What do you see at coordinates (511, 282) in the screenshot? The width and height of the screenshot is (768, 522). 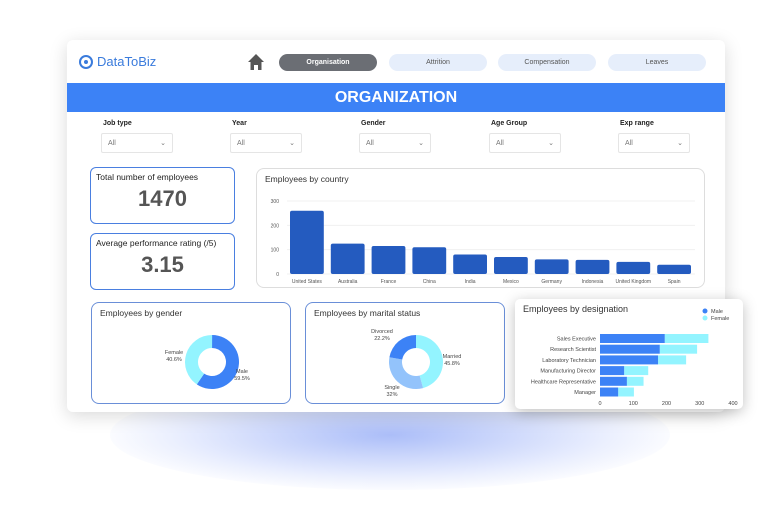 I see `x-tick-label: Mexico` at bounding box center [511, 282].